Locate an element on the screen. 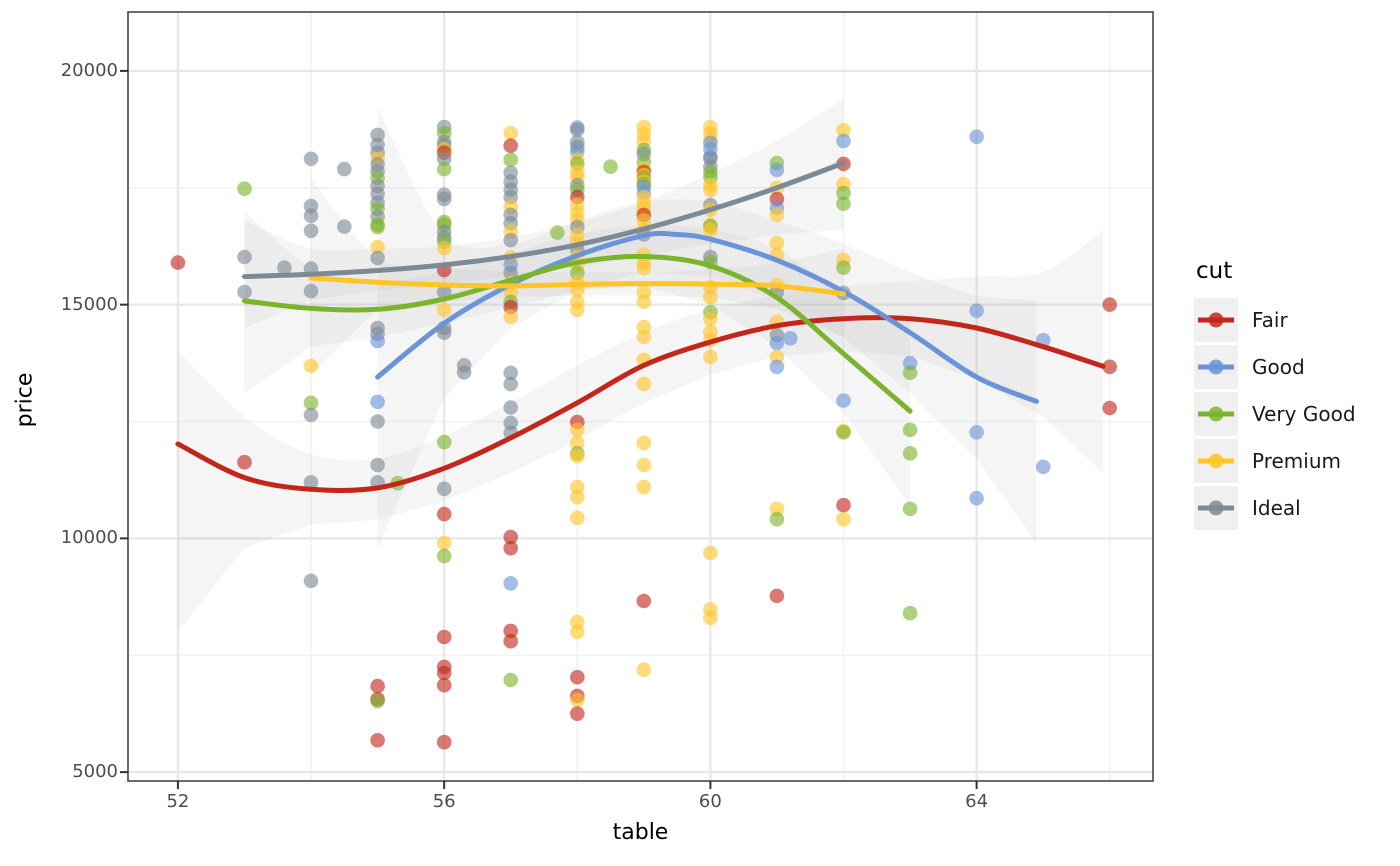 This screenshot has height=866, width=1400. smooth-line-ideal is located at coordinates (543, 220).